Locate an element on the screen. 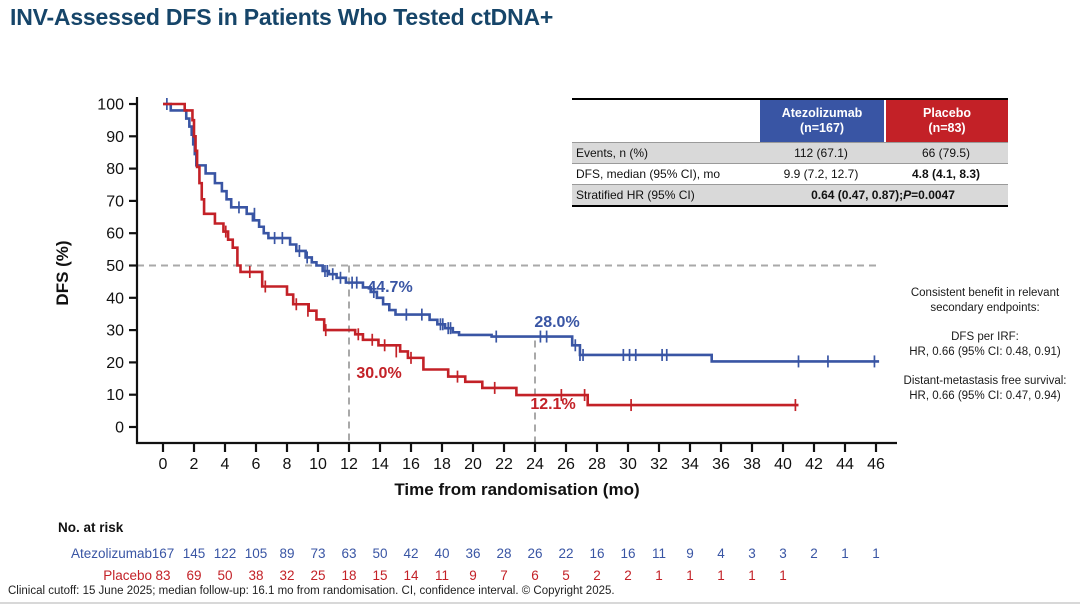 This screenshot has width=1080, height=604. svg-text: 12 is located at coordinates (349, 464).